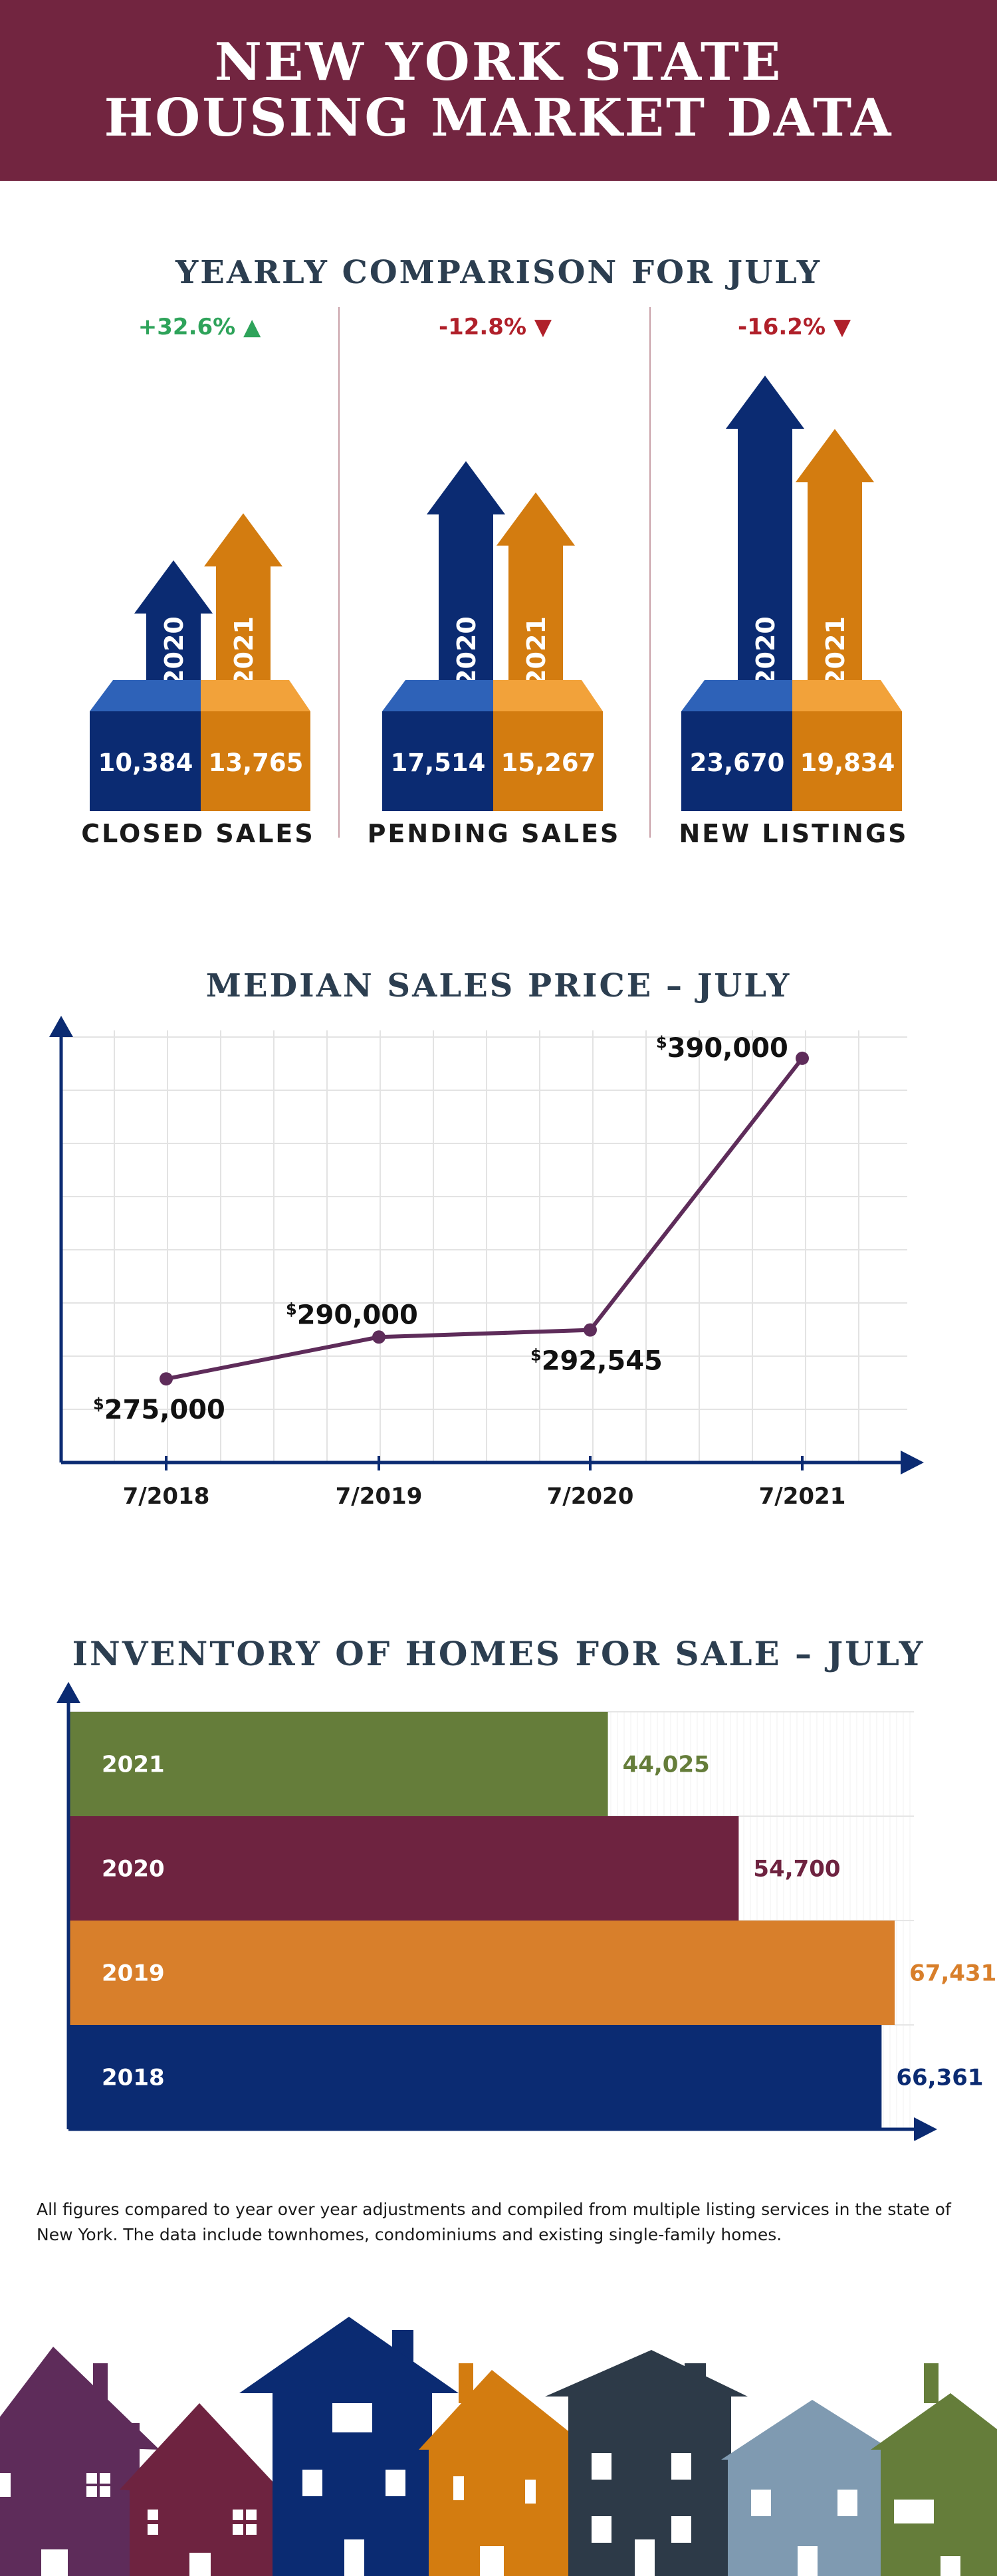 This screenshot has width=997, height=2576. What do you see at coordinates (133, 1869) in the screenshot?
I see `bar-category-label: 2020` at bounding box center [133, 1869].